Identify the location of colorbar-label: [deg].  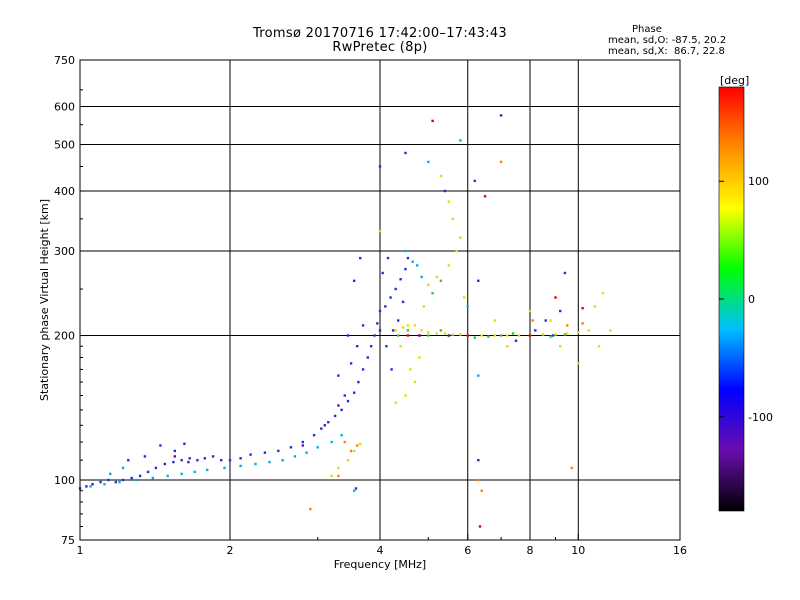
(734, 80).